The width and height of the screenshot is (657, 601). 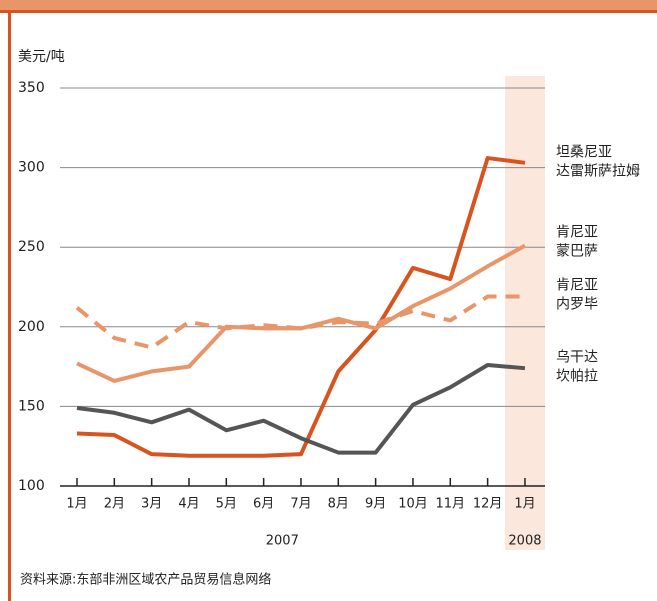 I want to click on highlight-band, so click(x=524, y=313).